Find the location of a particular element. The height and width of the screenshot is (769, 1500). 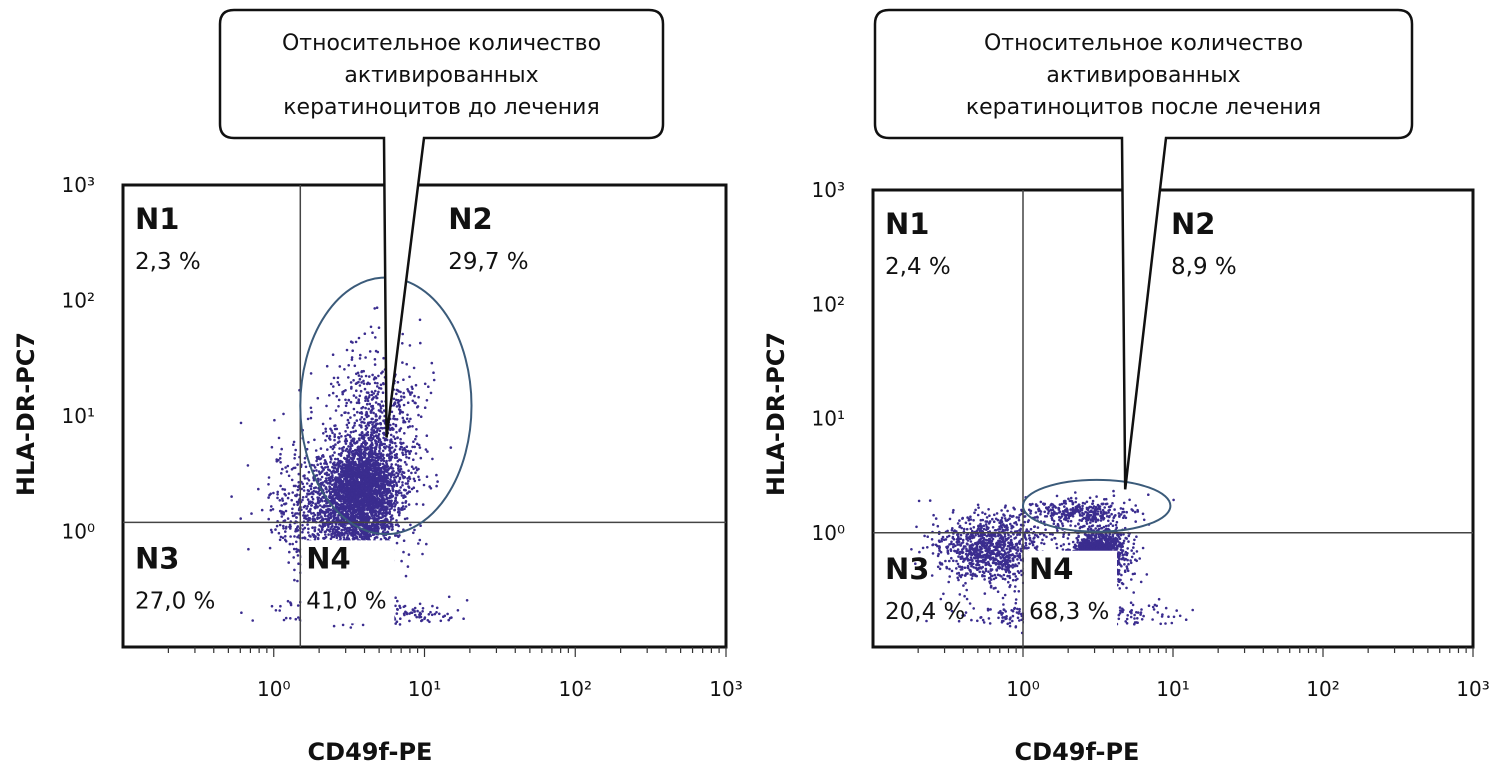

quadrant-name: N4 is located at coordinates (328, 558).